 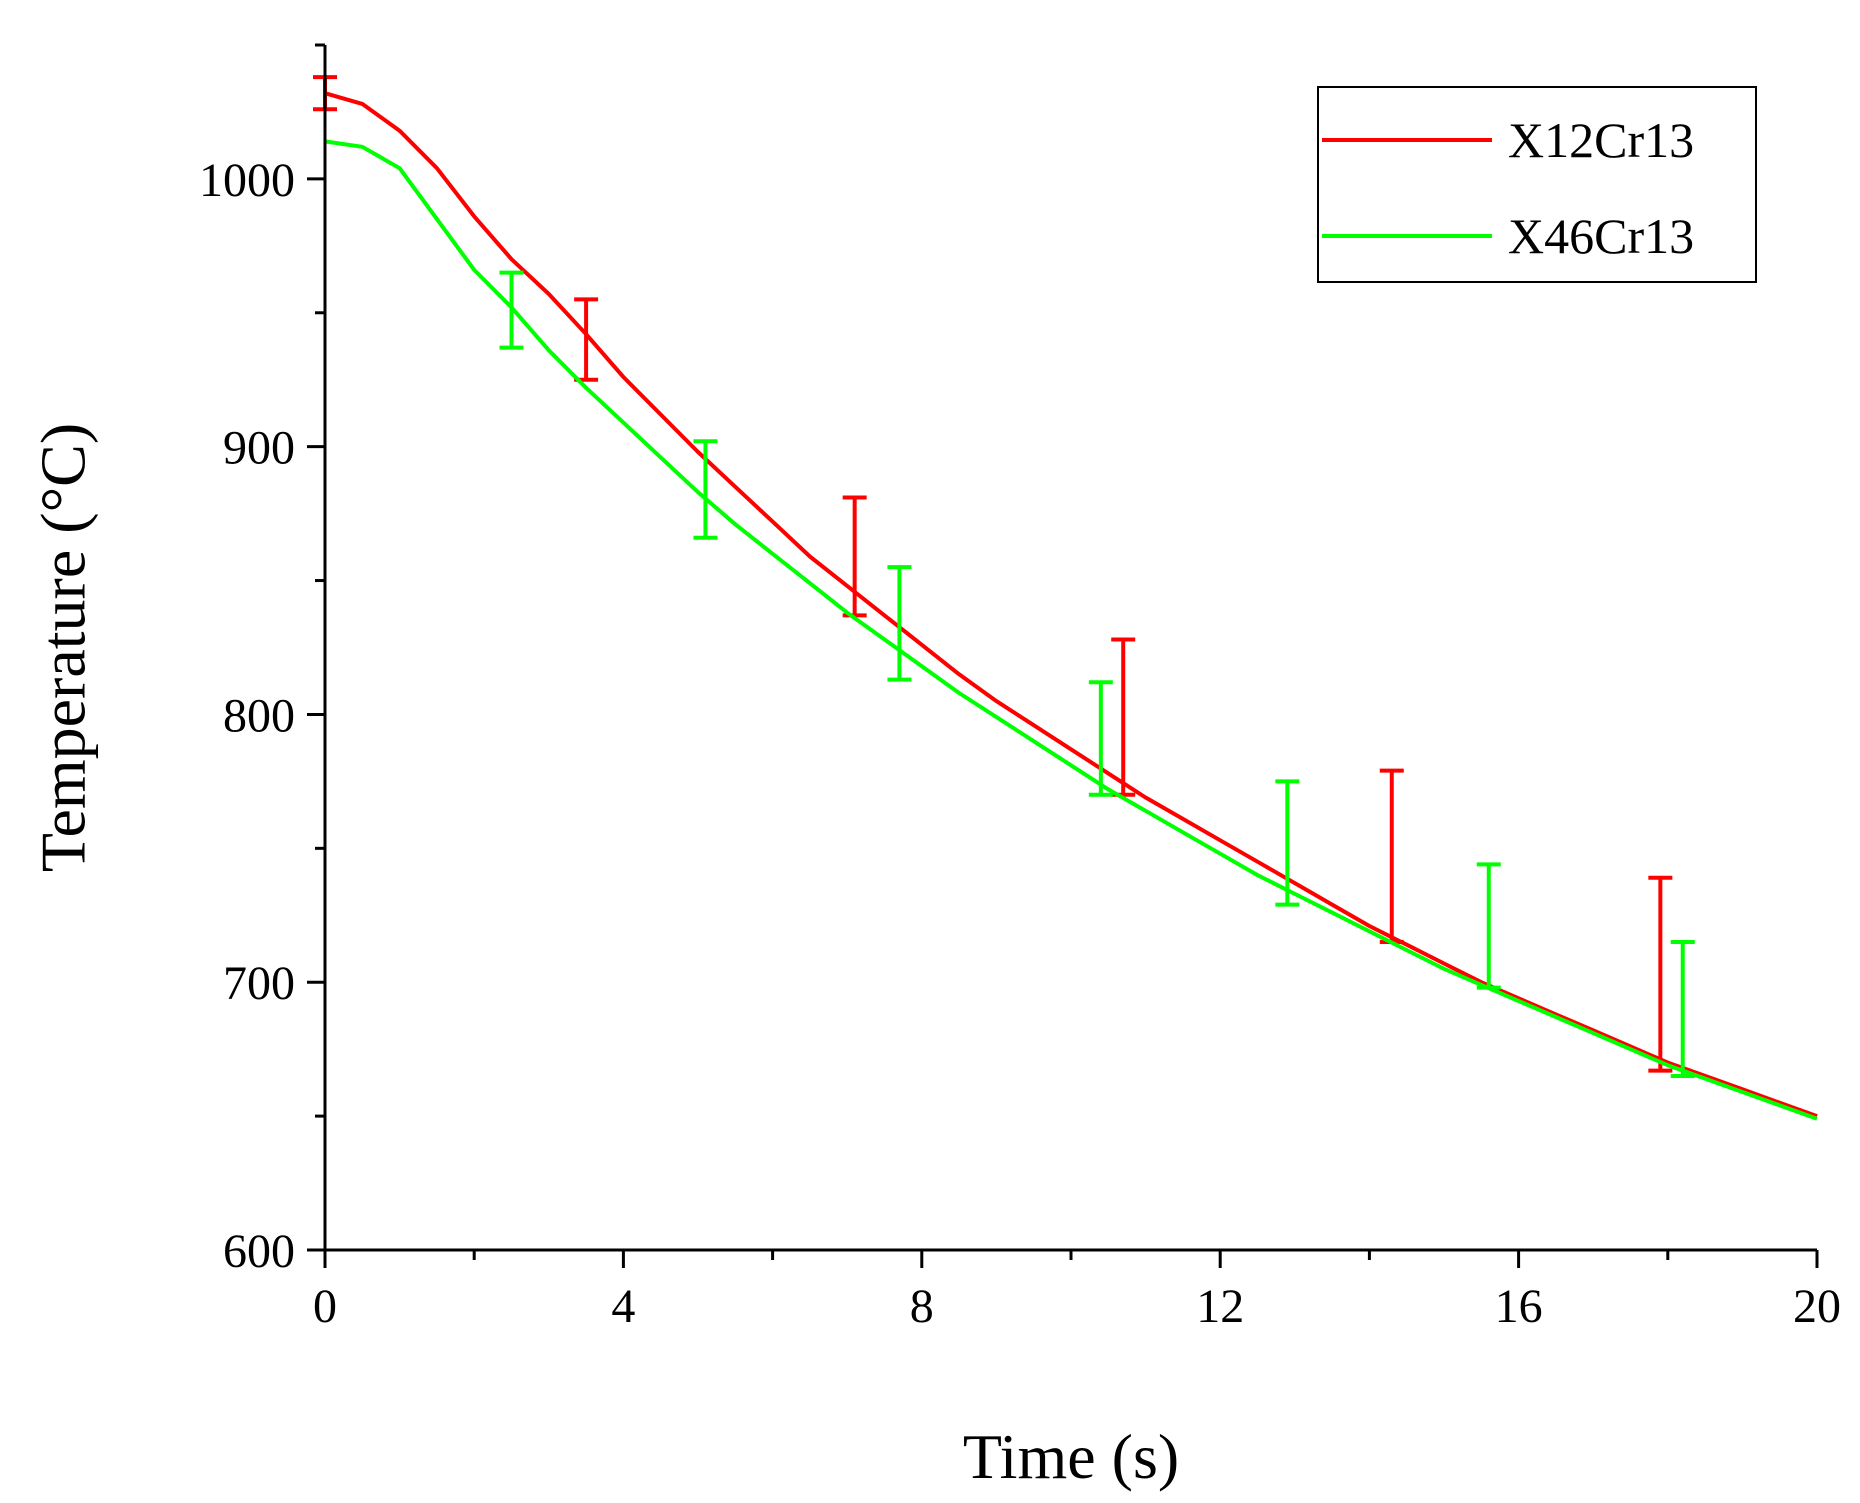 What do you see at coordinates (1817, 1306) in the screenshot?
I see `x-tick-label: 20` at bounding box center [1817, 1306].